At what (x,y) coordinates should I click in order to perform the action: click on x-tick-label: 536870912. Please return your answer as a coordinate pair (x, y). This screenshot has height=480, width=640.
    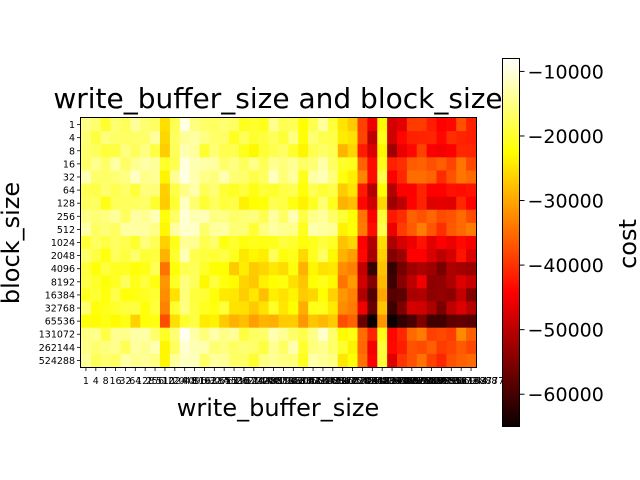
    Looking at the image, I should click on (362, 381).